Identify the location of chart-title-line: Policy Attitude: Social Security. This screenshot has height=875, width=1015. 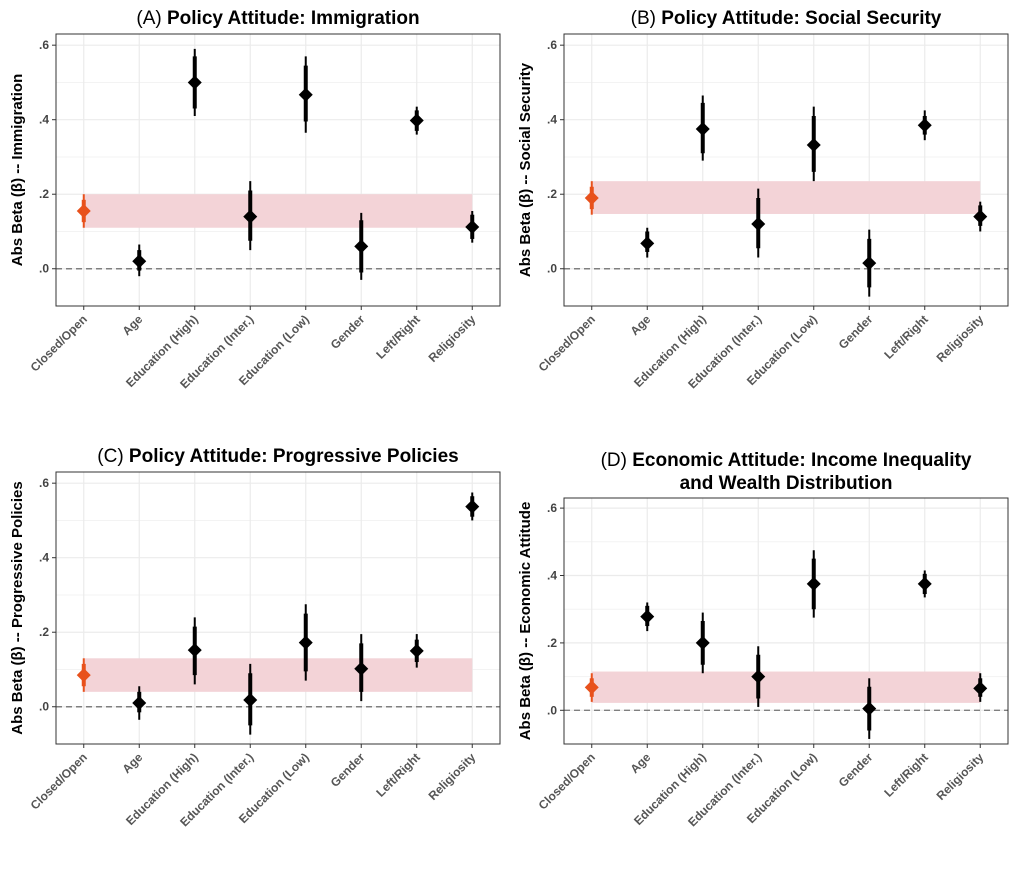
(801, 18).